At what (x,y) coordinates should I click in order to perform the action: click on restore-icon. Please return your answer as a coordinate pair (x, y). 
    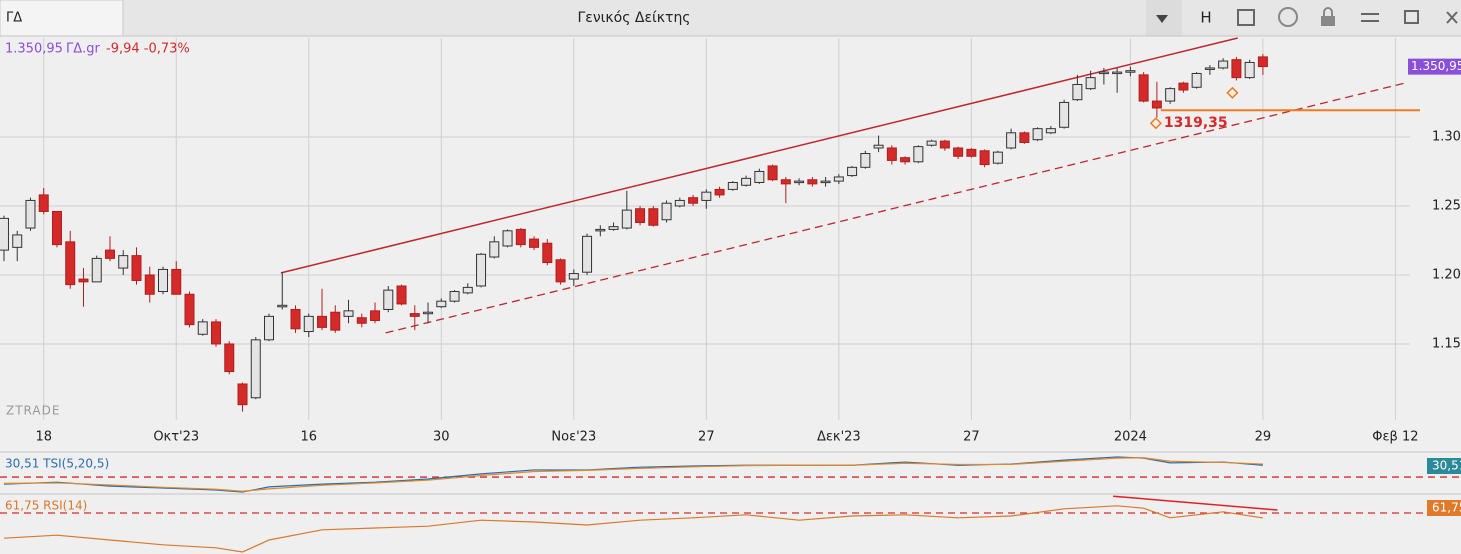
    Looking at the image, I should click on (1411, 17).